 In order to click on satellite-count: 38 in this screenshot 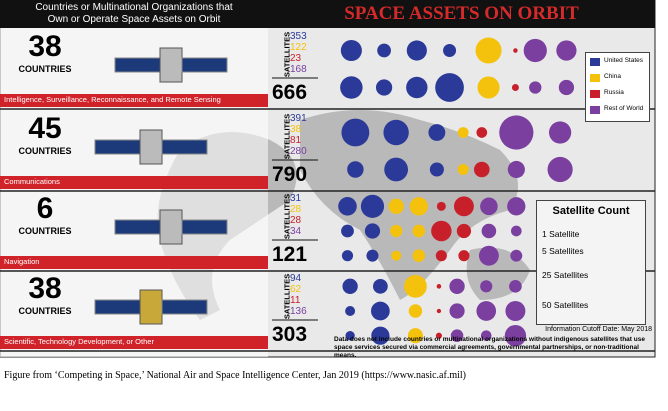, I will do `click(296, 129)`.